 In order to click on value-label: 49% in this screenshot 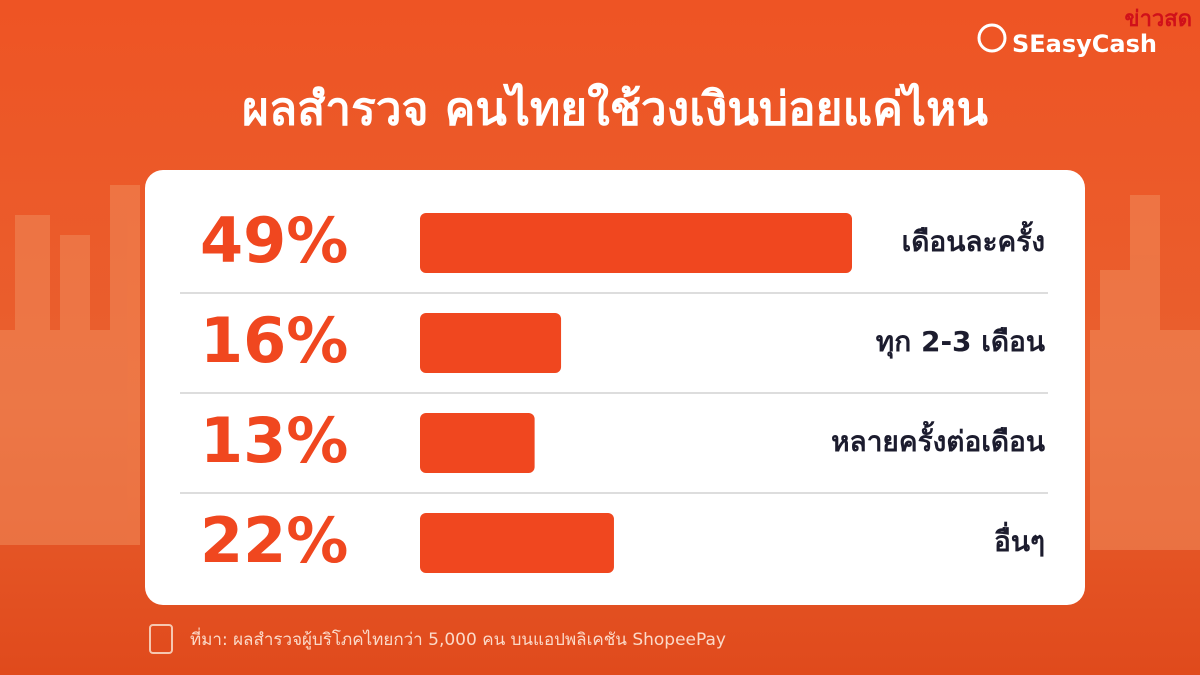, I will do `click(274, 240)`.